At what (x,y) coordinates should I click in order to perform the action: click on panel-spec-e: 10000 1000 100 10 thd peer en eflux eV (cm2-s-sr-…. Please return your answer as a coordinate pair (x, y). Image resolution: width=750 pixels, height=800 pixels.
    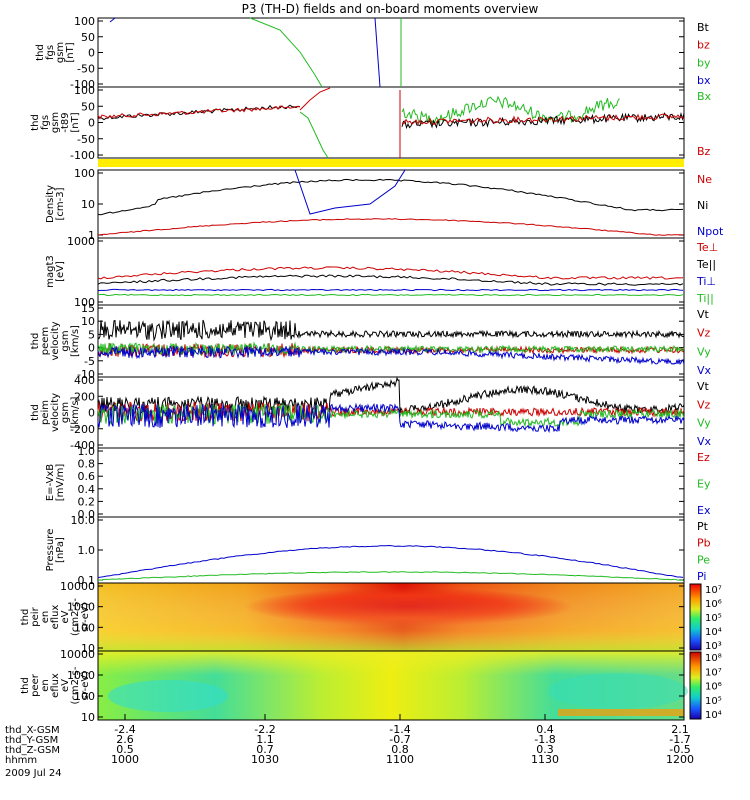
    Looking at the image, I should click on (371, 686).